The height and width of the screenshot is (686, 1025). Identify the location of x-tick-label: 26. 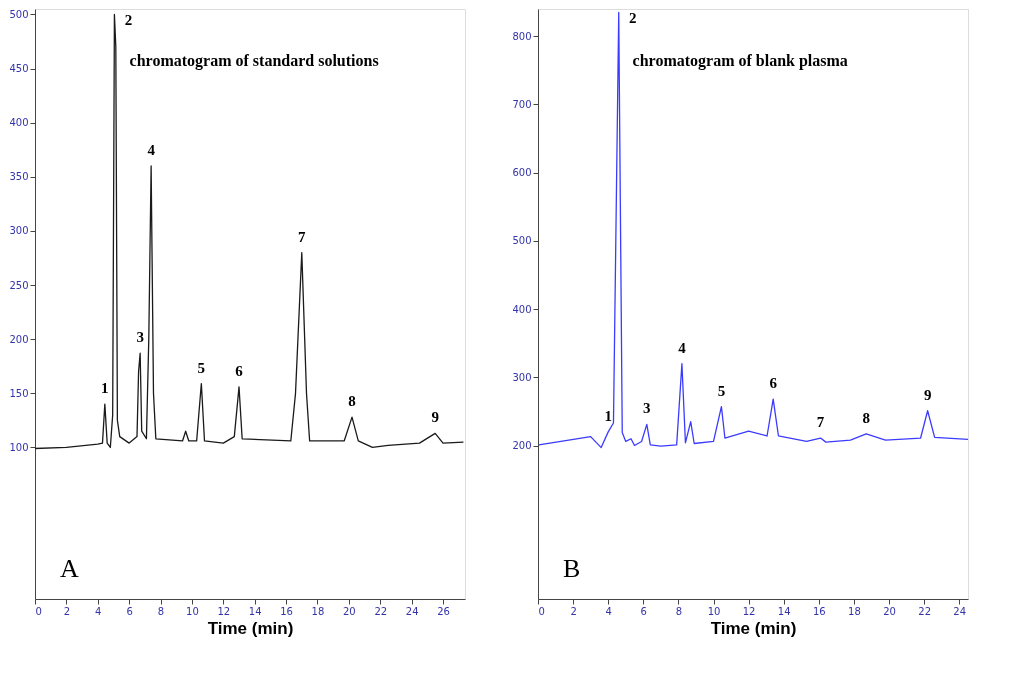
(443, 611).